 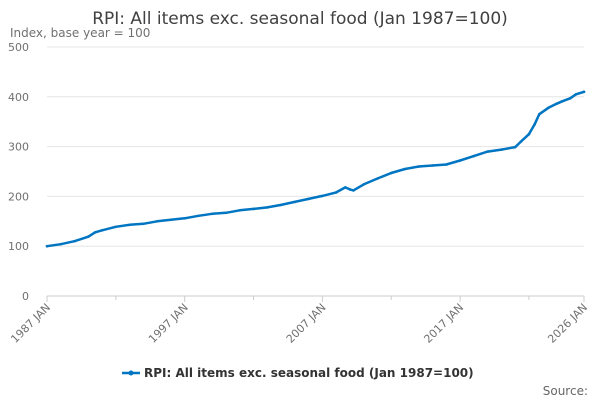 I want to click on y-tick-label: 100, so click(x=18, y=246).